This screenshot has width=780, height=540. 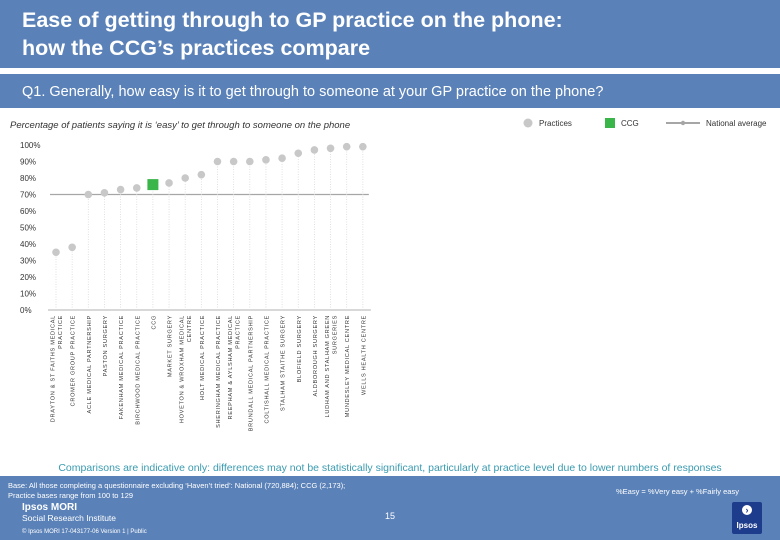 I want to click on legend-label: CCG, so click(x=630, y=123).